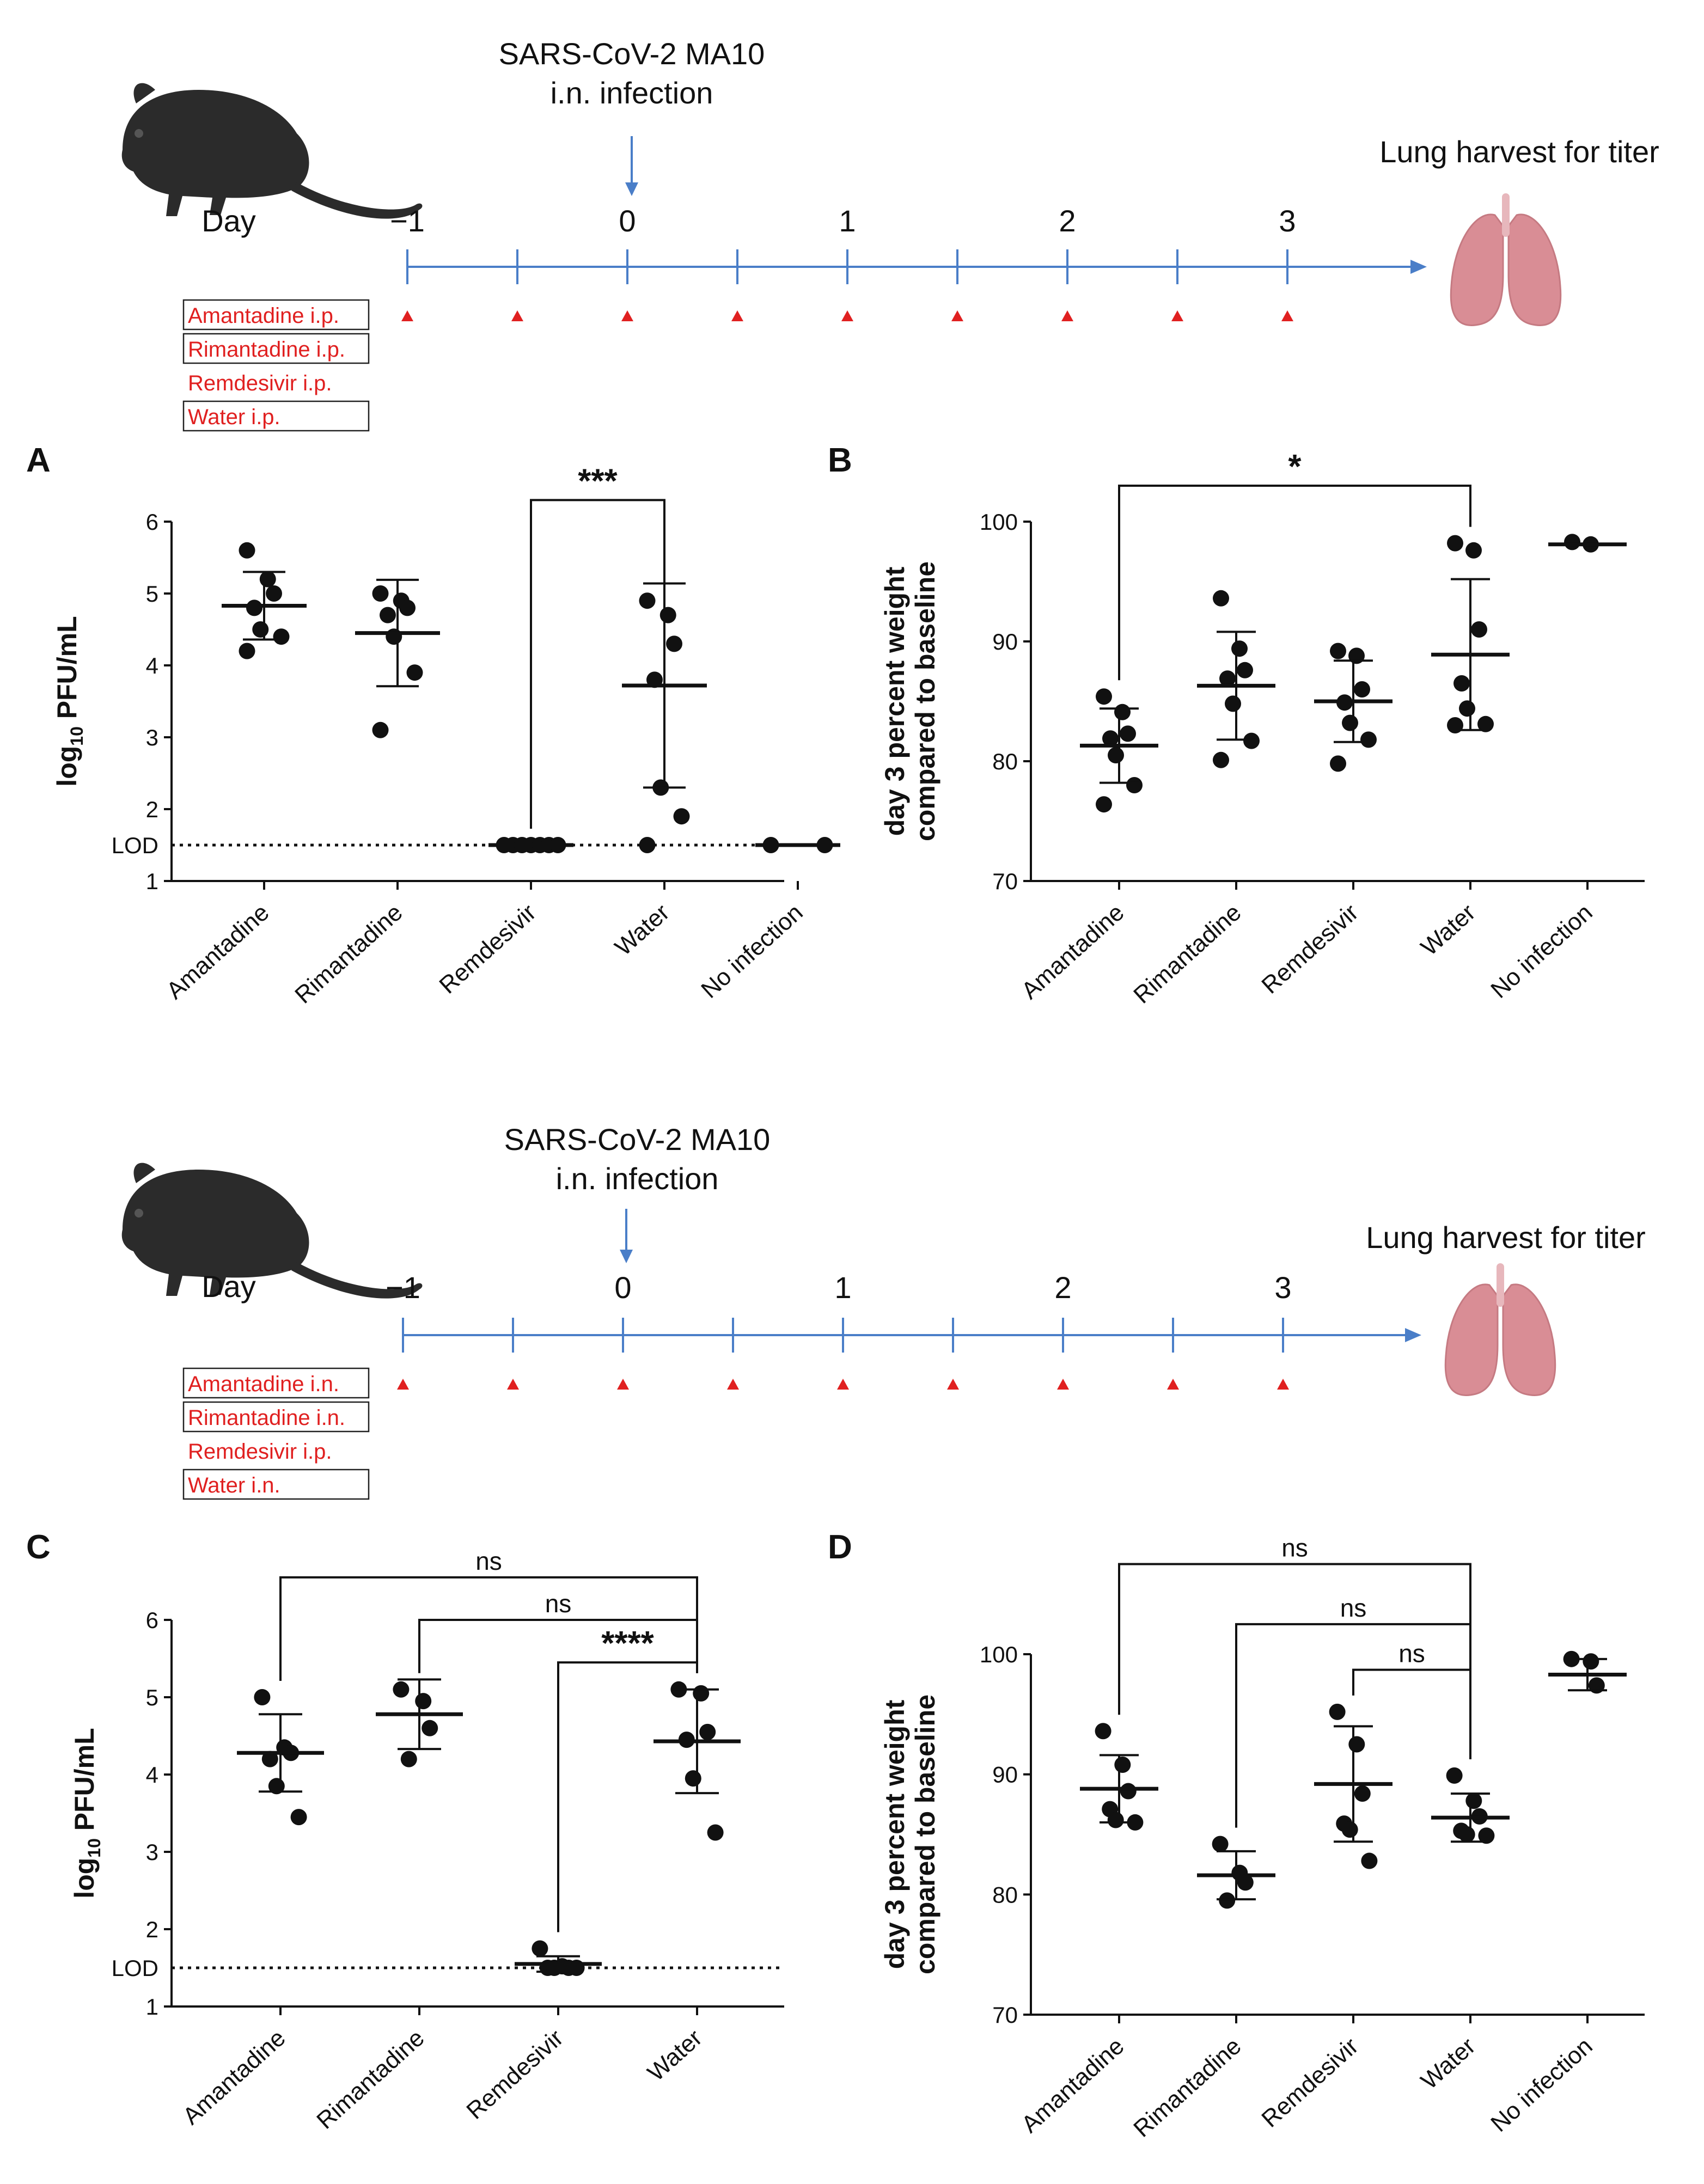  Describe the element at coordinates (487, 949) in the screenshot. I see `category-label: Remdesivir` at that location.